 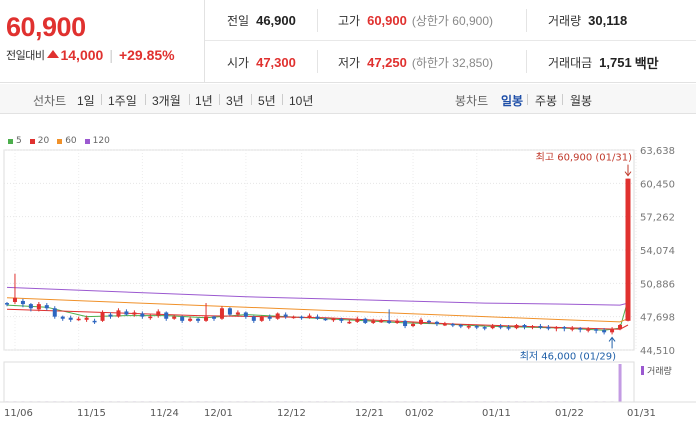 I want to click on period-3m: 3개월, so click(x=166, y=101).